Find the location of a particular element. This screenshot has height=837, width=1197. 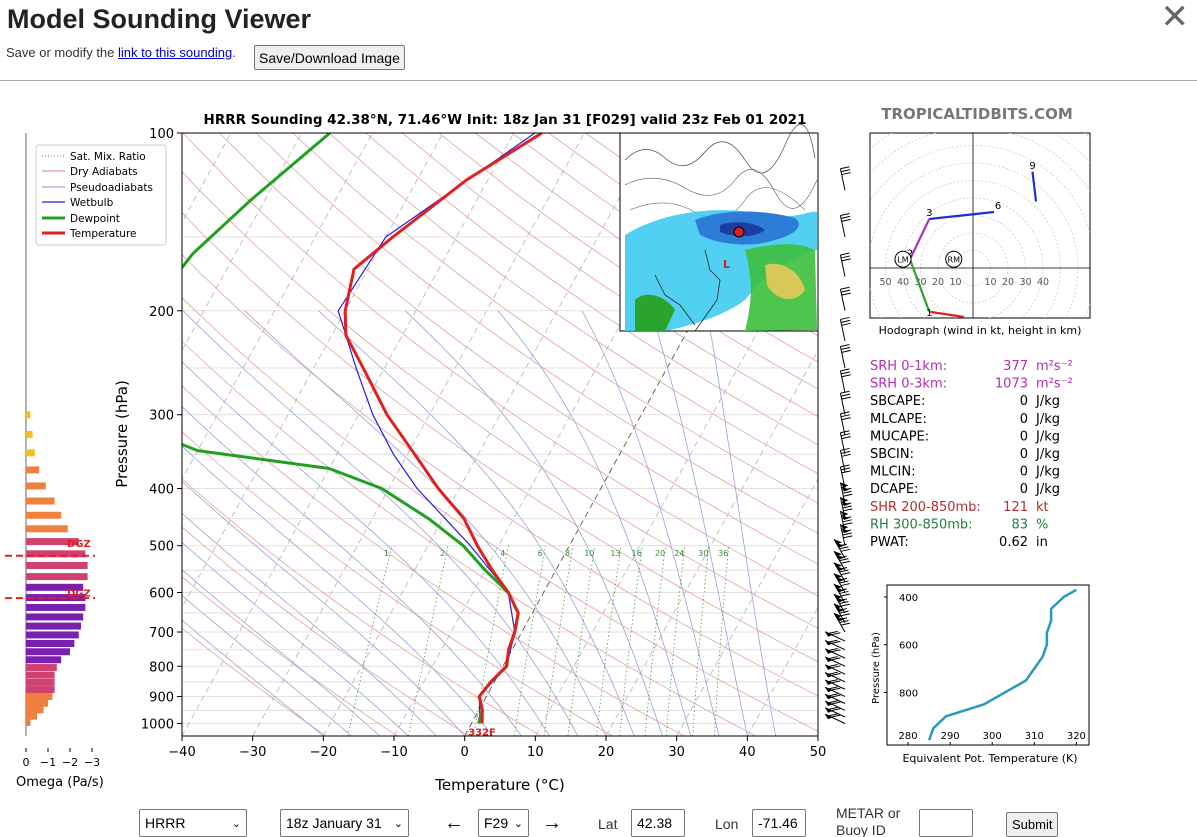

hodograph-ring-label: 50 is located at coordinates (885, 282).